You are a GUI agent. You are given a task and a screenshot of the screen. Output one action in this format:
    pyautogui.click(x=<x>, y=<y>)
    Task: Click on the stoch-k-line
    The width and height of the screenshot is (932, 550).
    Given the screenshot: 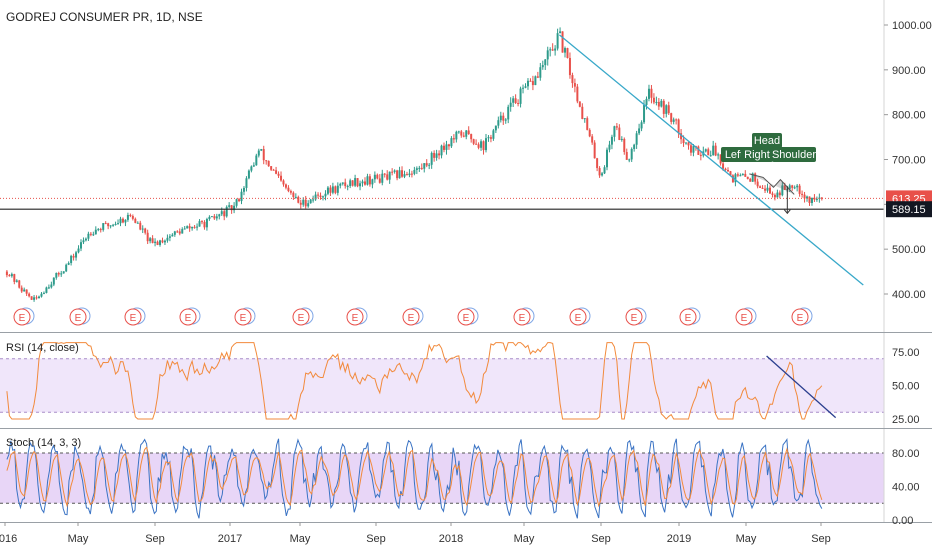 What is the action you would take?
    pyautogui.click(x=414, y=478)
    